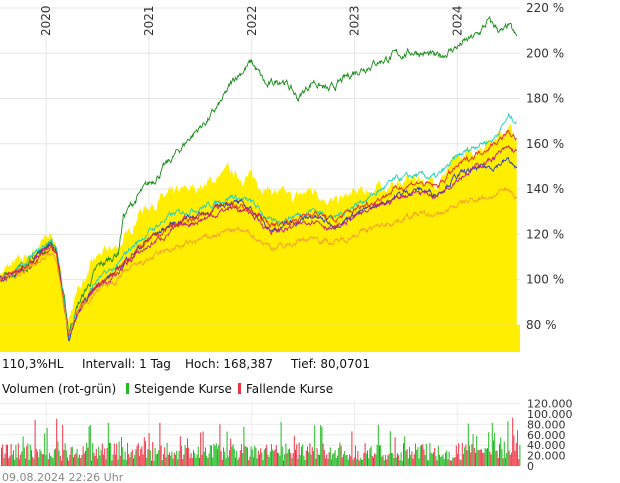 Image resolution: width=620 pixels, height=483 pixels. What do you see at coordinates (63, 477) in the screenshot?
I see `timestamp: 09.08.2024 22:26 Uhr` at bounding box center [63, 477].